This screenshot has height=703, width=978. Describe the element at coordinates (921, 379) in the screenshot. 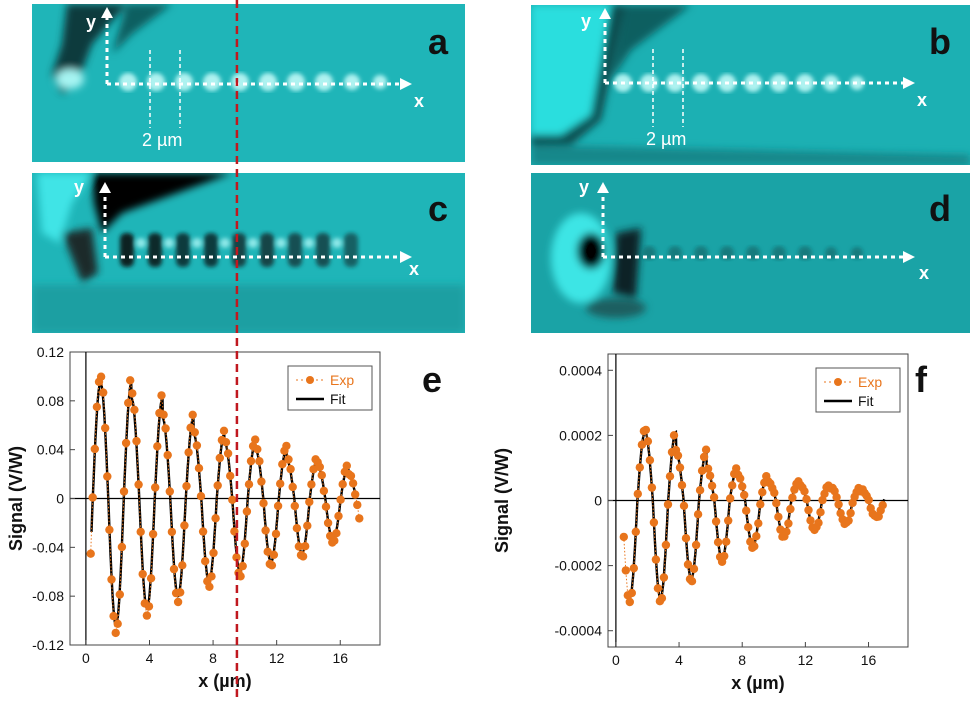

I see `panel-letter-f: f` at that location.